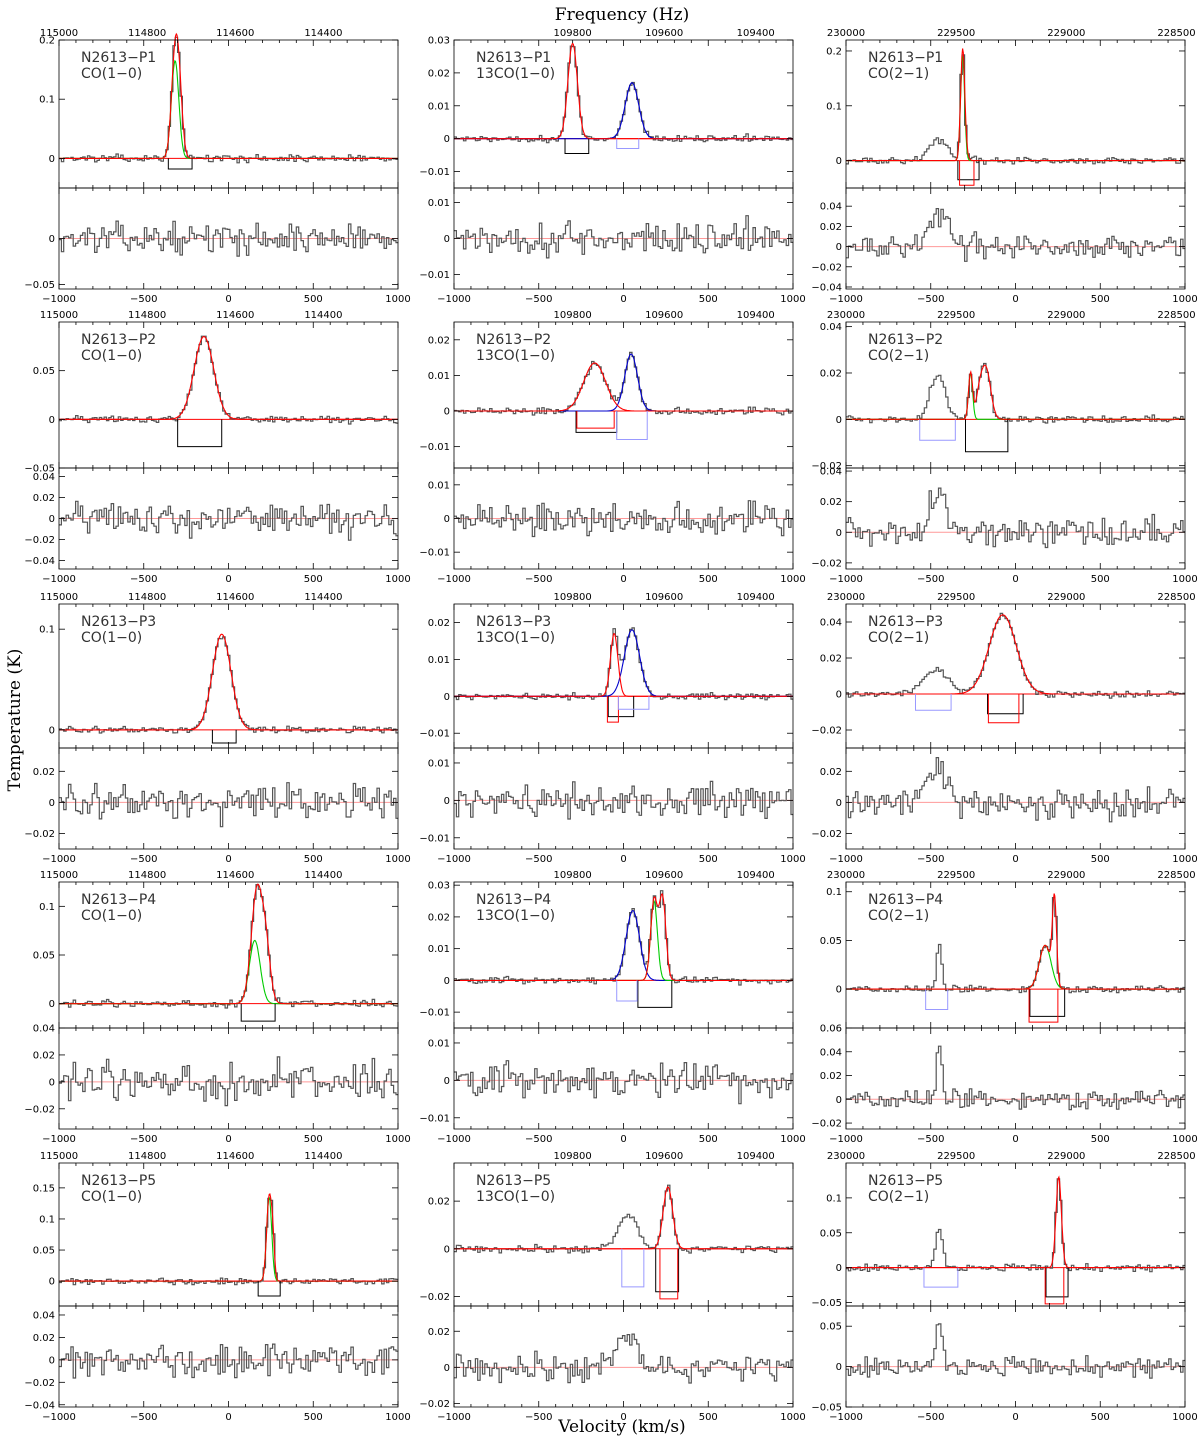 The image size is (1200, 1439). Describe the element at coordinates (930, 579) in the screenshot. I see `p2-3-resid-xtick-label--500: −500` at that location.